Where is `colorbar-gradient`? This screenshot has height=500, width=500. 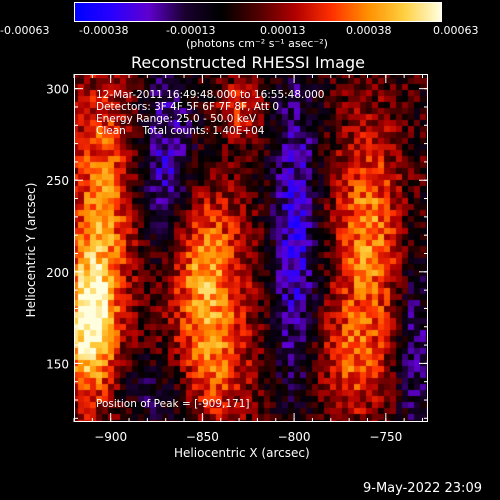
colorbar-gradient is located at coordinates (258, 12).